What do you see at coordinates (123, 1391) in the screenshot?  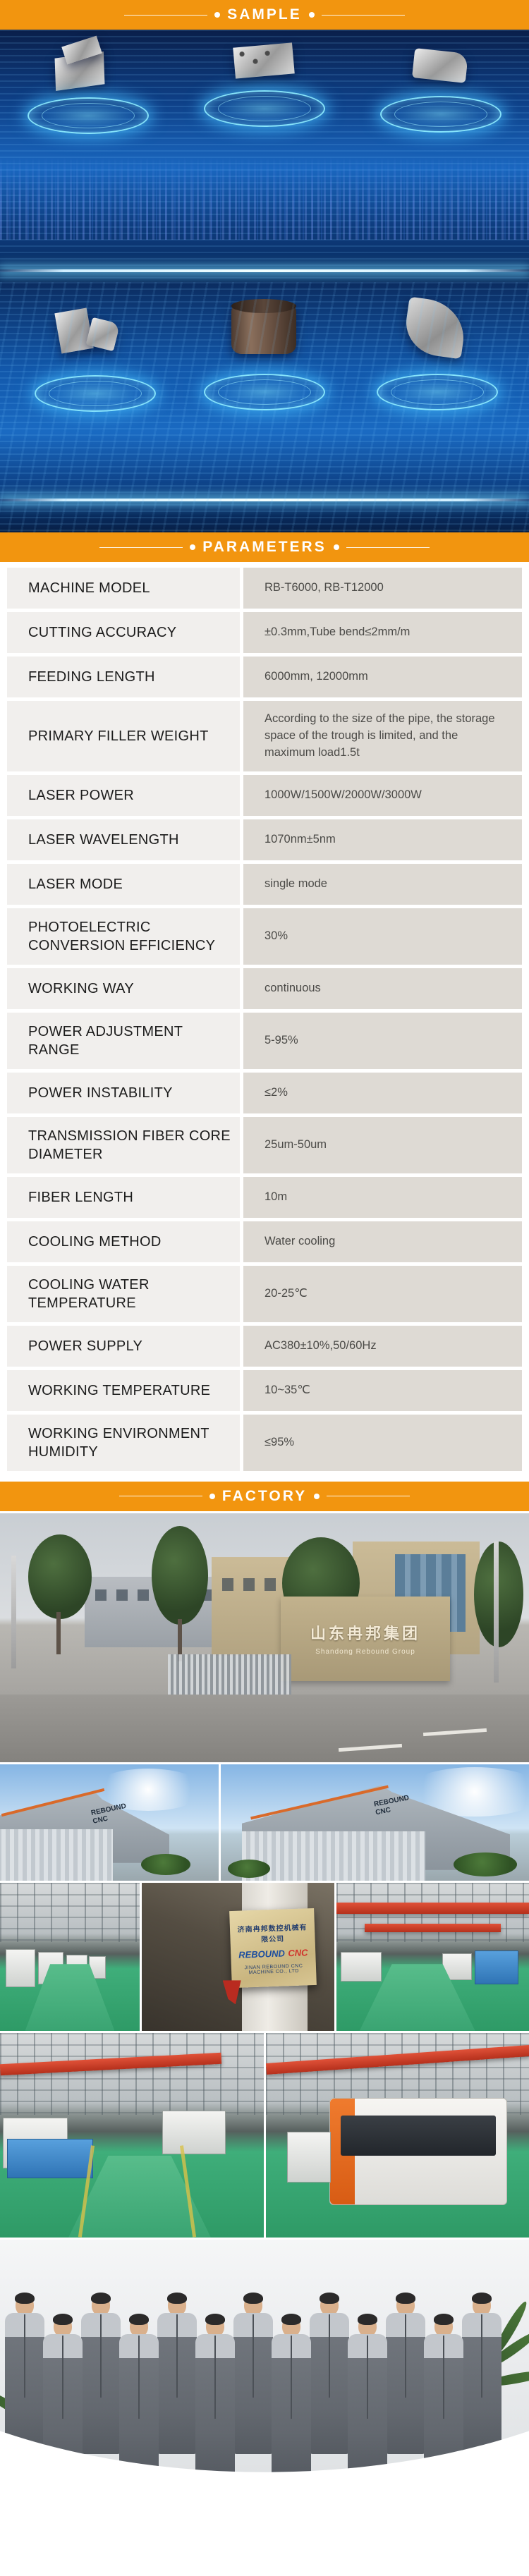 I see `param-label: WORKING TEMPERATURE` at bounding box center [123, 1391].